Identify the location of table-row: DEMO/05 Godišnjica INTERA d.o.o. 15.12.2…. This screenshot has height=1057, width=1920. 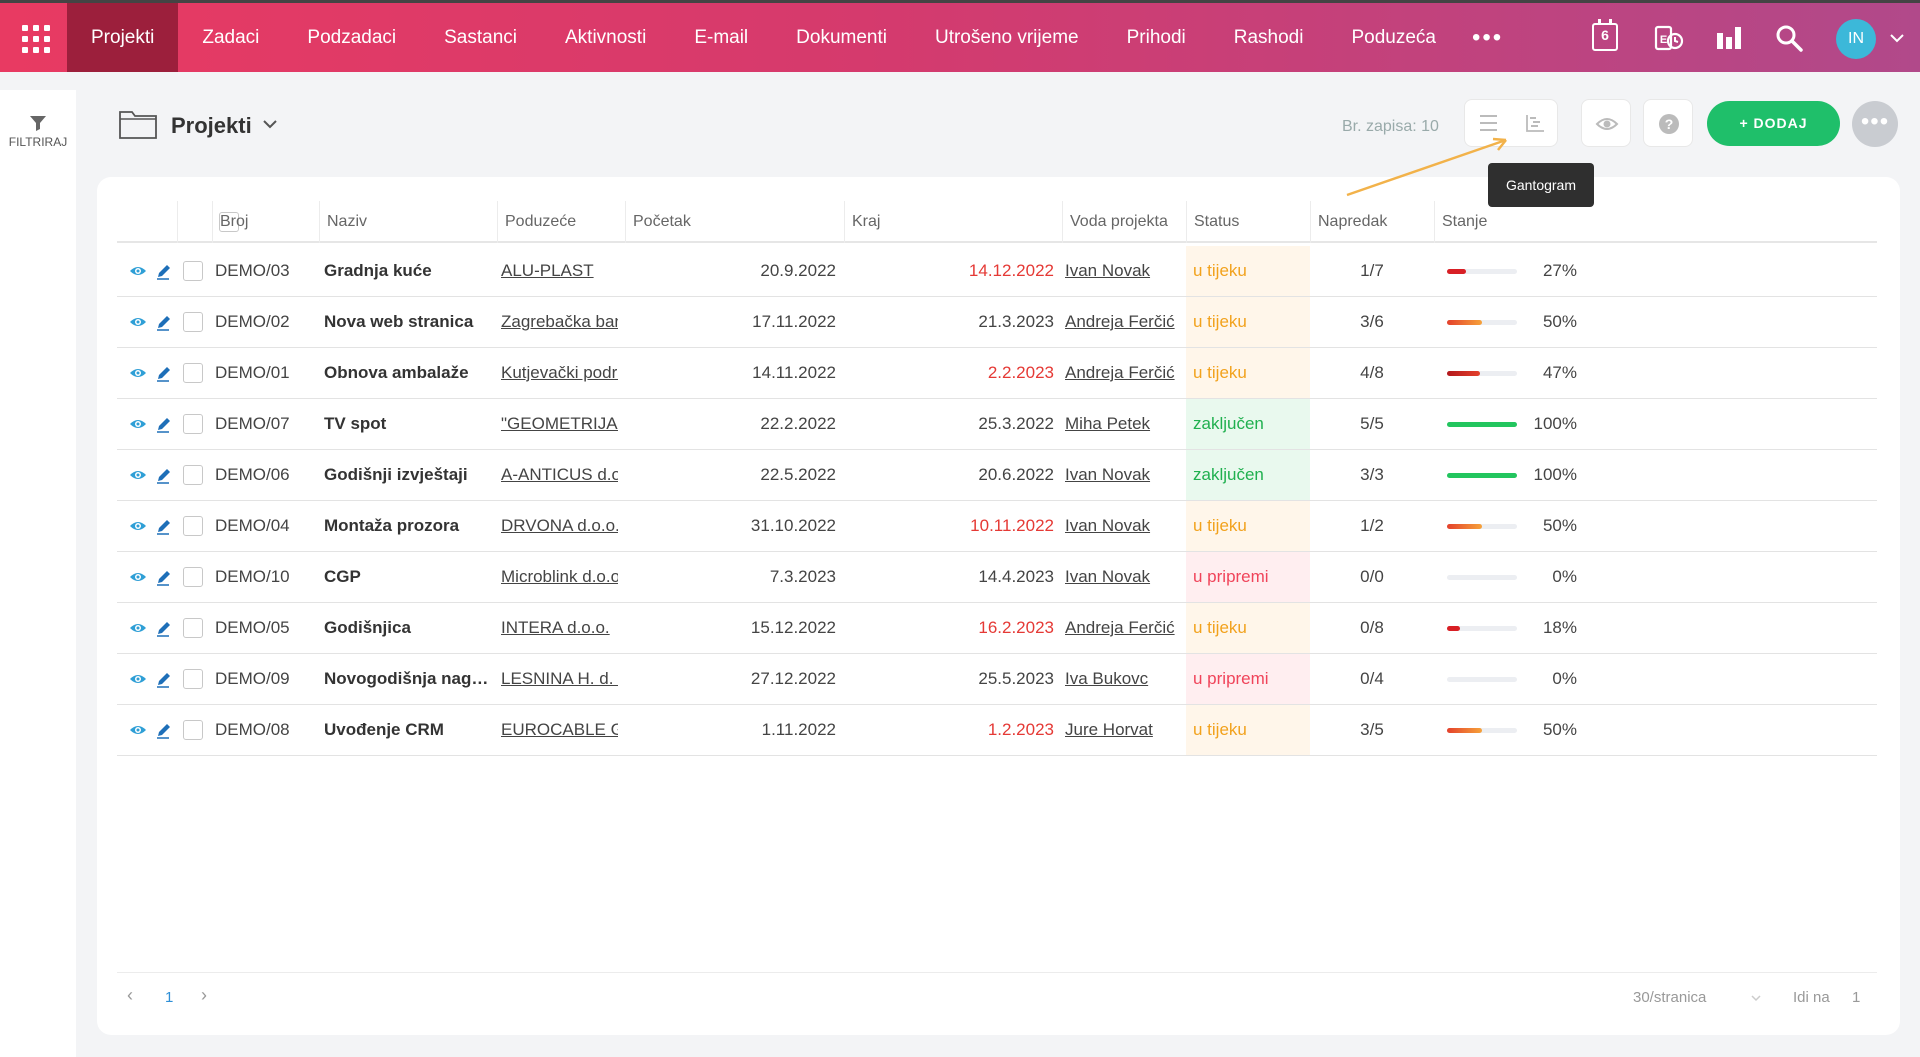
(997, 628).